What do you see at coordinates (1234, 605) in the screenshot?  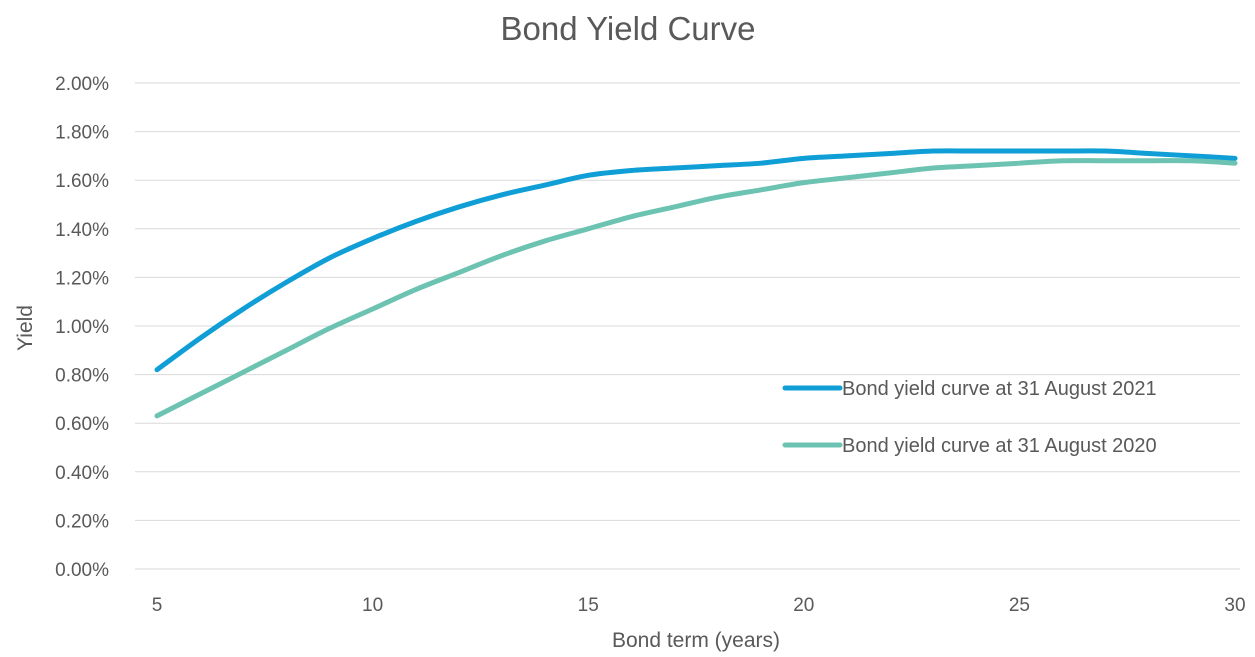 I see `x-tick-label: 30` at bounding box center [1234, 605].